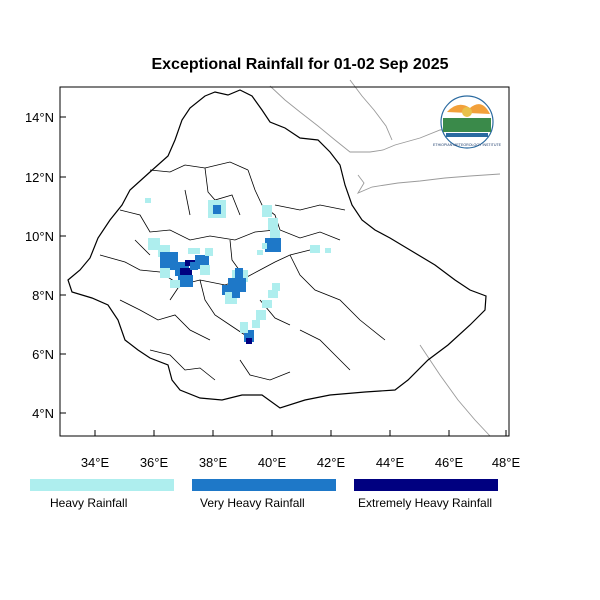  What do you see at coordinates (272, 462) in the screenshot?
I see `x-tick-label: 40°E` at bounding box center [272, 462].